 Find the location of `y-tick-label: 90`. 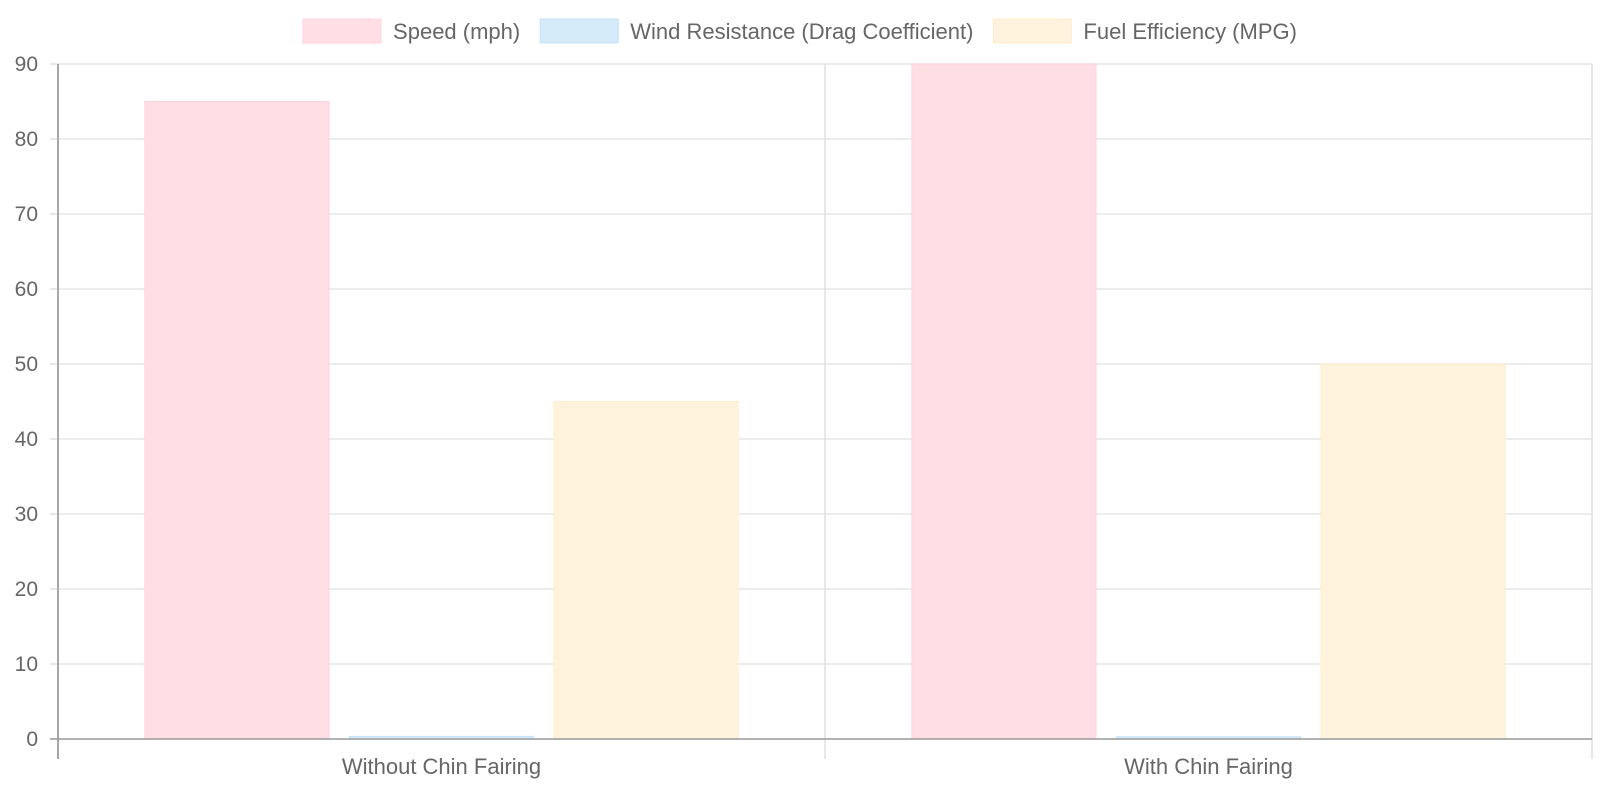

y-tick-label: 90 is located at coordinates (26, 64).